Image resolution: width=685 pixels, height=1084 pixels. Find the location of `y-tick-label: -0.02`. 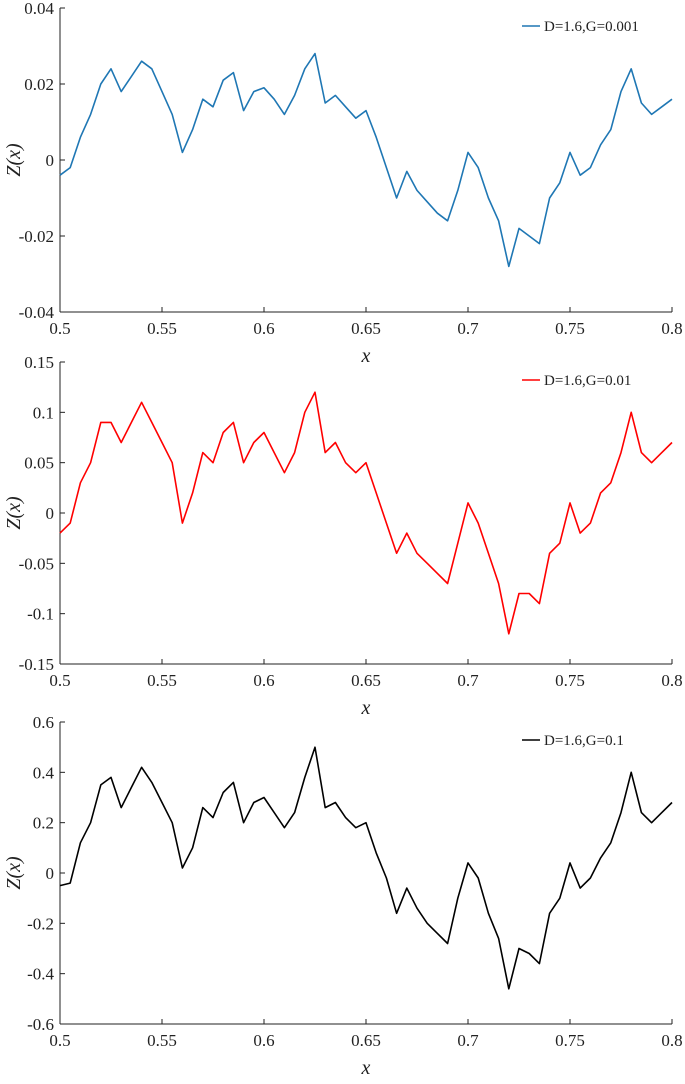

y-tick-label: -0.02 is located at coordinates (36, 236).